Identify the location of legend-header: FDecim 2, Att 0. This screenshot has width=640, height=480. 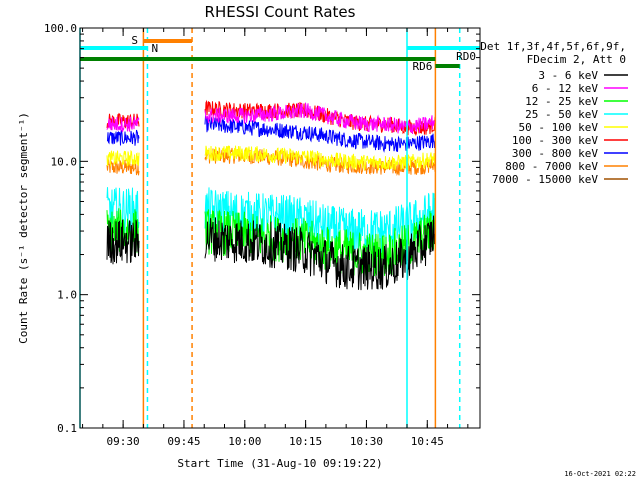
(576, 59).